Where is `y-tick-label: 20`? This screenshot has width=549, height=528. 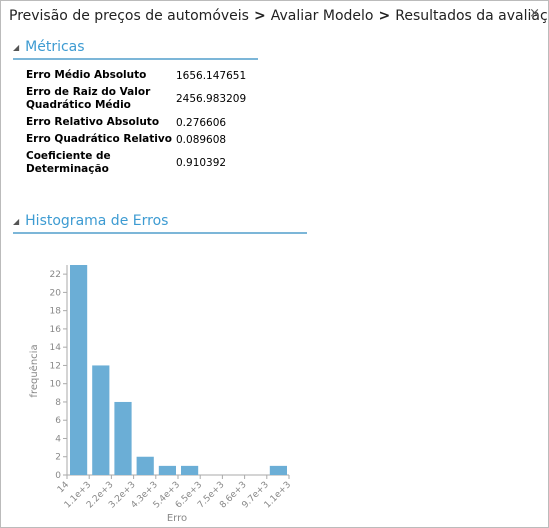 y-tick-label: 20 is located at coordinates (56, 293).